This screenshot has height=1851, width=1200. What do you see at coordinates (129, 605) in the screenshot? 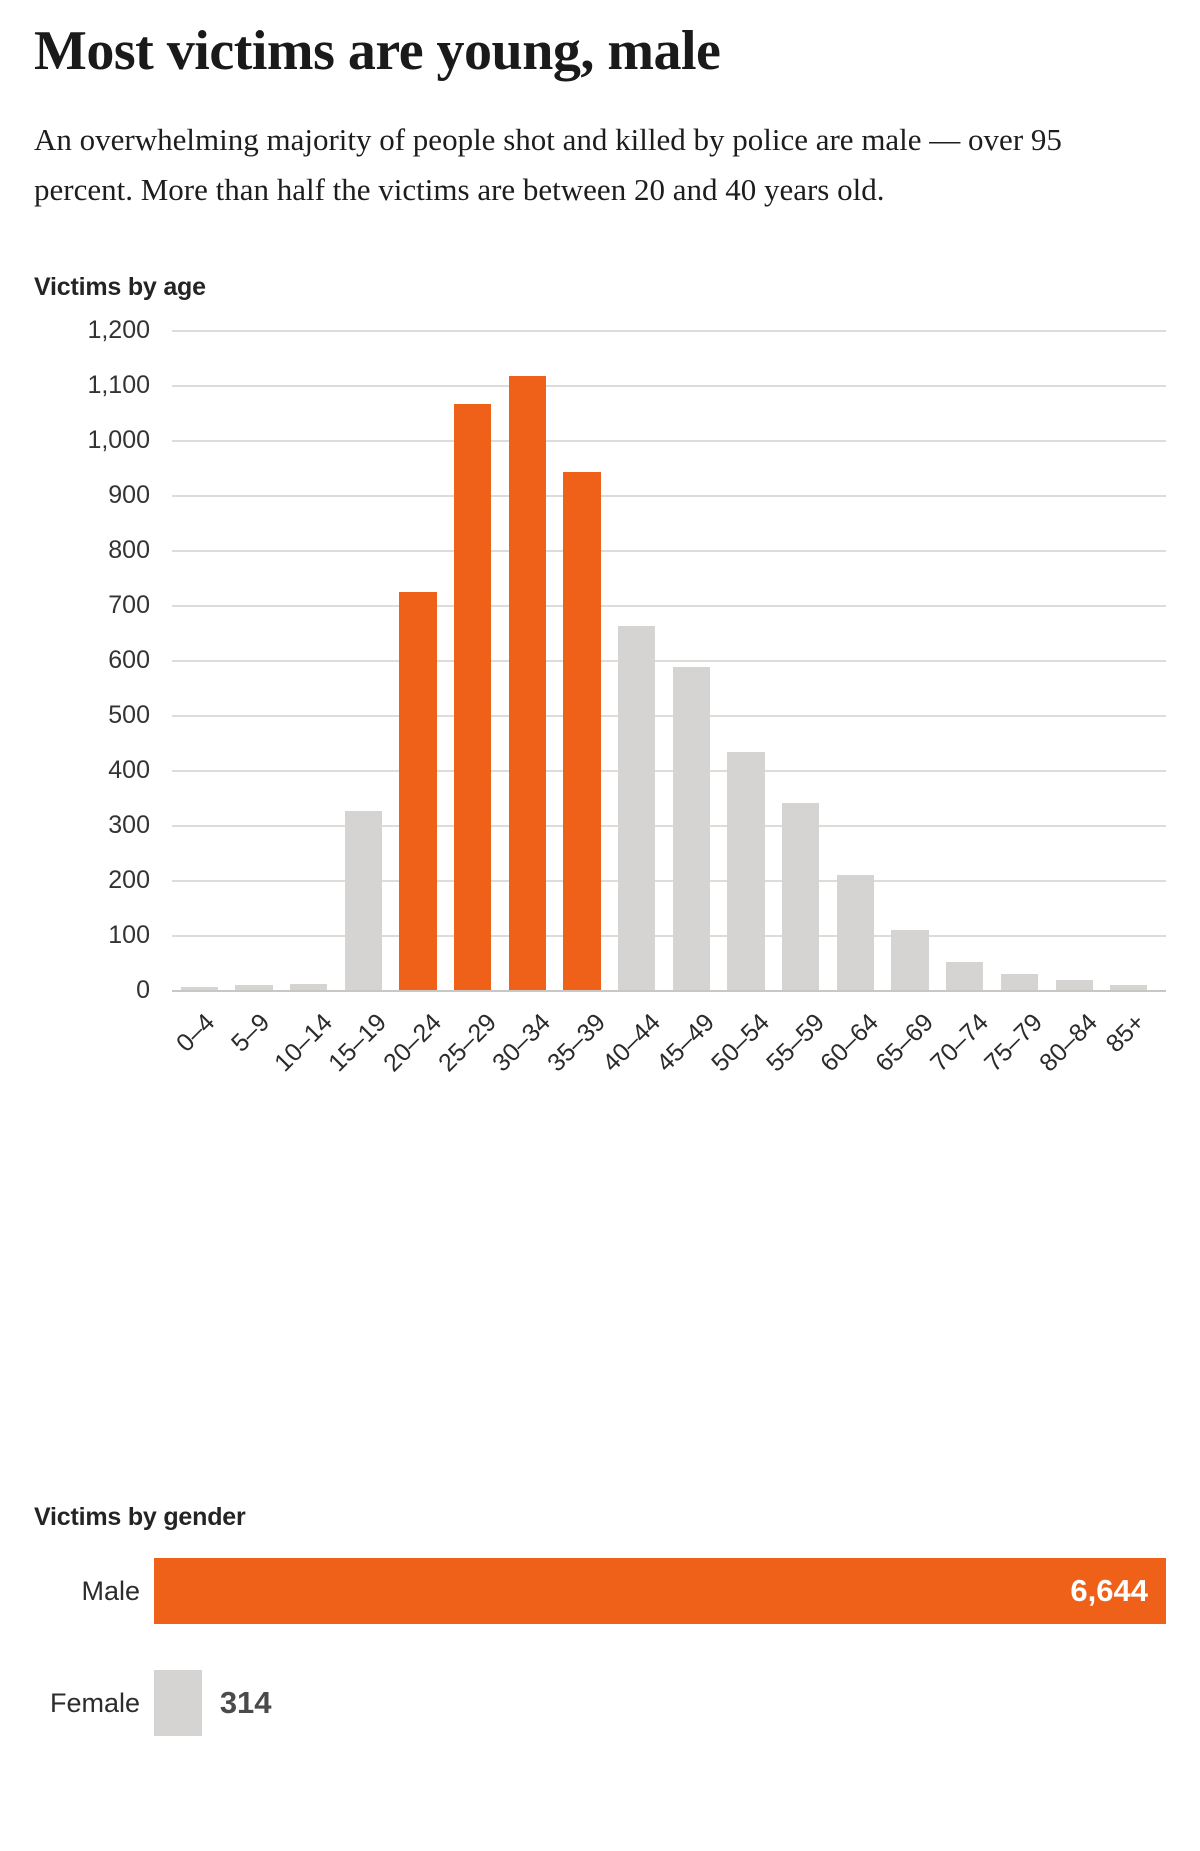
I see `y-axis-tick-label: 700` at bounding box center [129, 605].